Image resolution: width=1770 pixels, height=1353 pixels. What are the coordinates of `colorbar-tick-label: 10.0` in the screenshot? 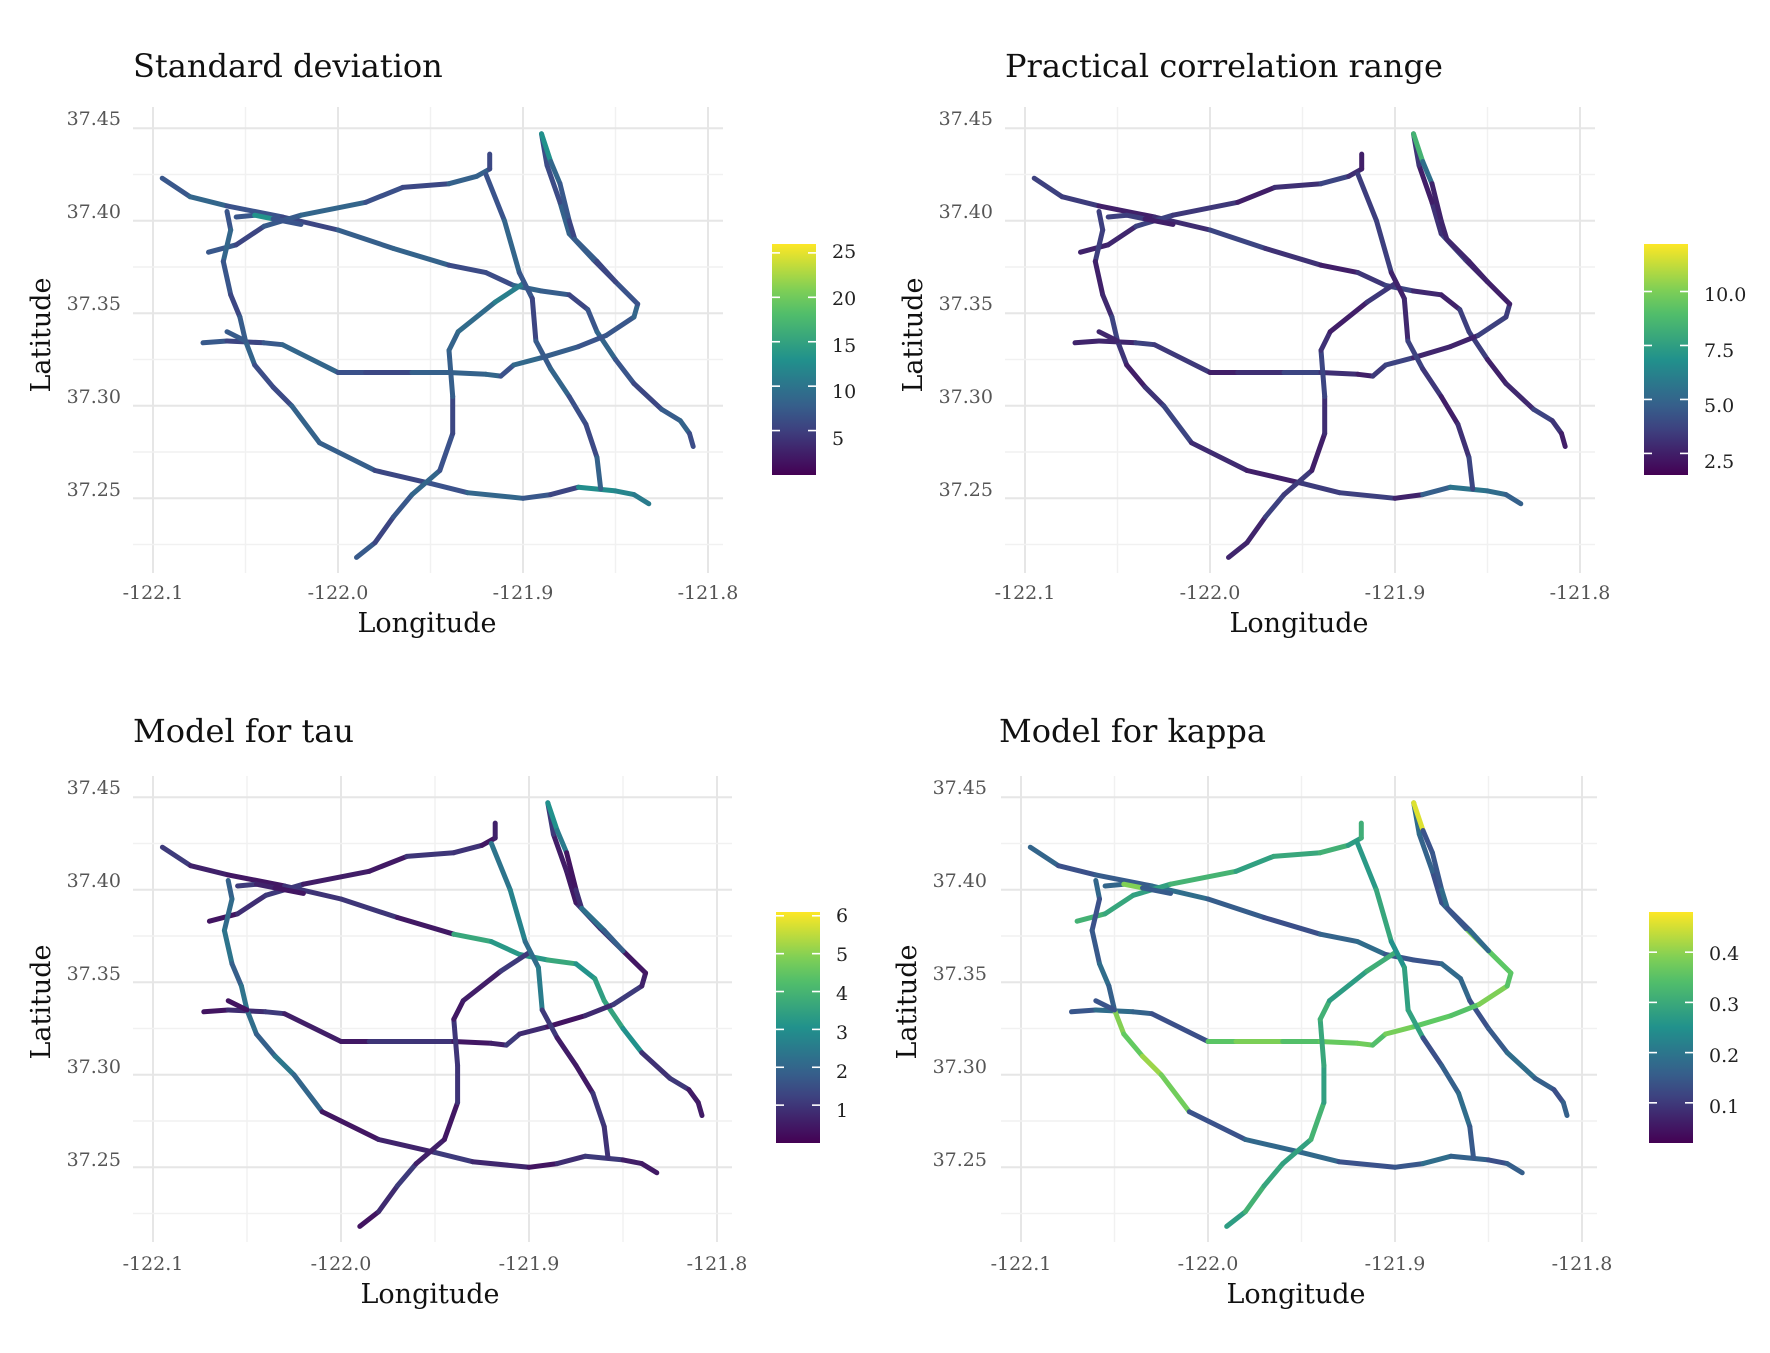 It's located at (1725, 295).